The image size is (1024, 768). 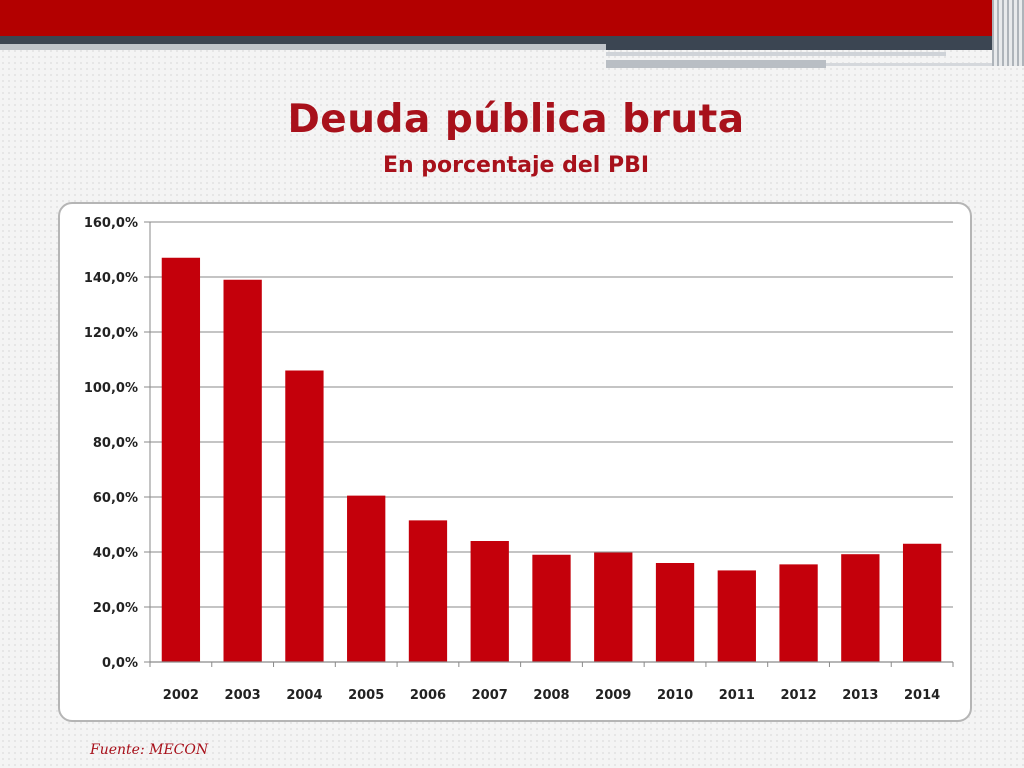 What do you see at coordinates (115, 498) in the screenshot?
I see `y-tick-label: 60,0%` at bounding box center [115, 498].